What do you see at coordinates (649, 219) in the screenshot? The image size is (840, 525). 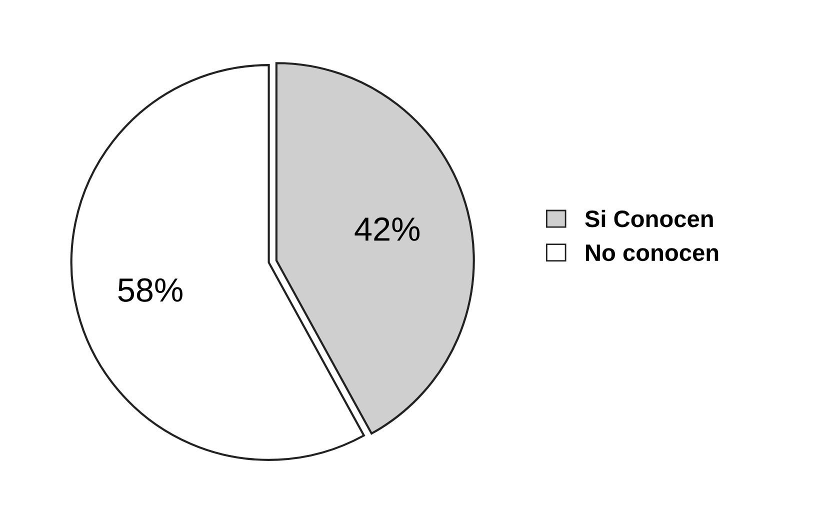 I see `legend-label: Si Conocen` at bounding box center [649, 219].